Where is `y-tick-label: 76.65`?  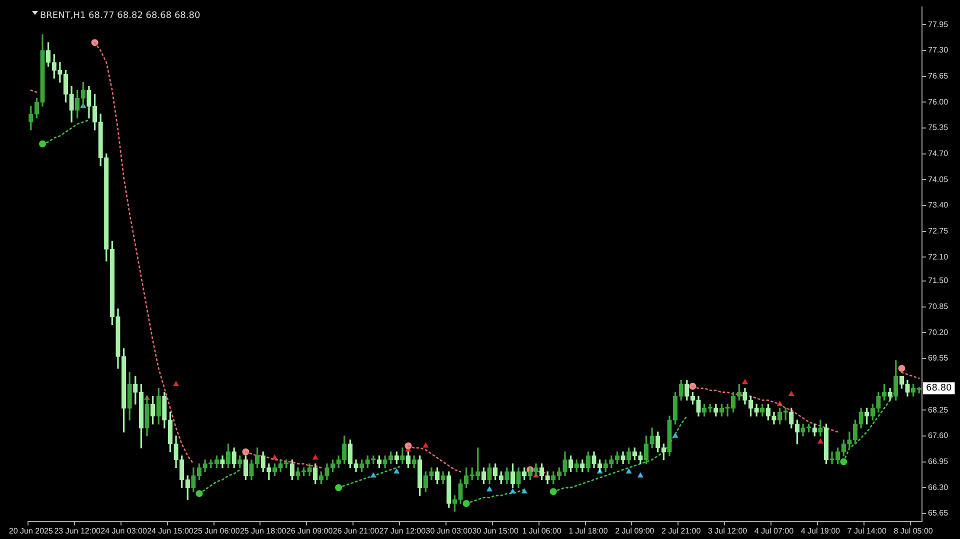
y-tick-label: 76.65 is located at coordinates (938, 76).